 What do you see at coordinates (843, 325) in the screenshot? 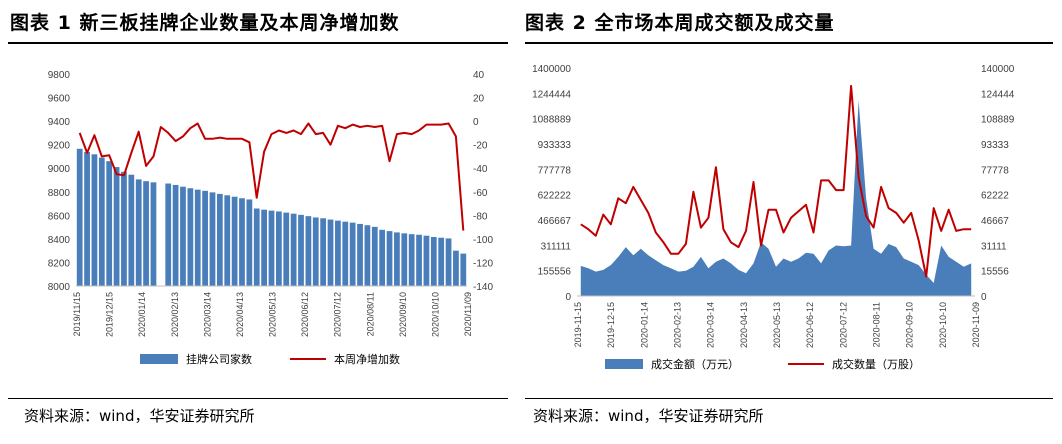
I see `x-tick-label: 2020-07-12` at bounding box center [843, 325].